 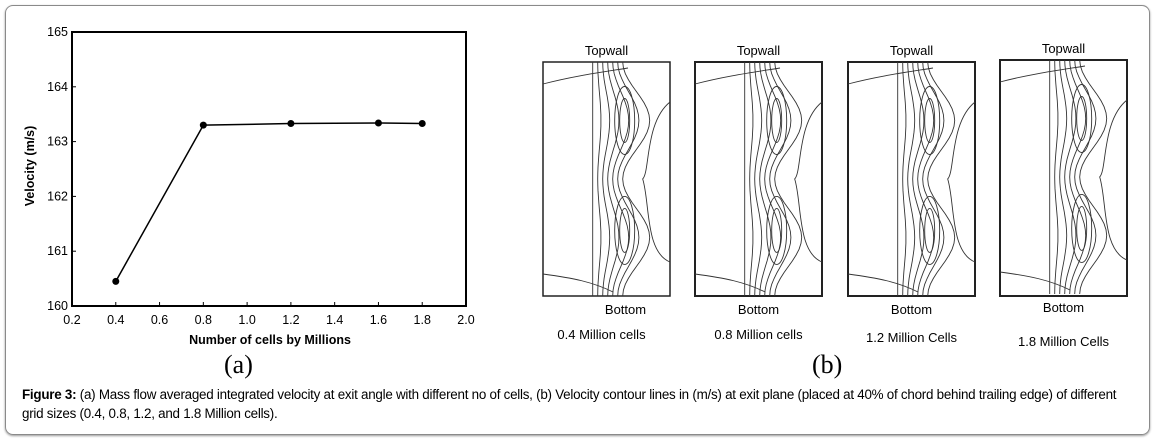 I want to click on x-tick-label: 1.4, so click(x=334, y=320).